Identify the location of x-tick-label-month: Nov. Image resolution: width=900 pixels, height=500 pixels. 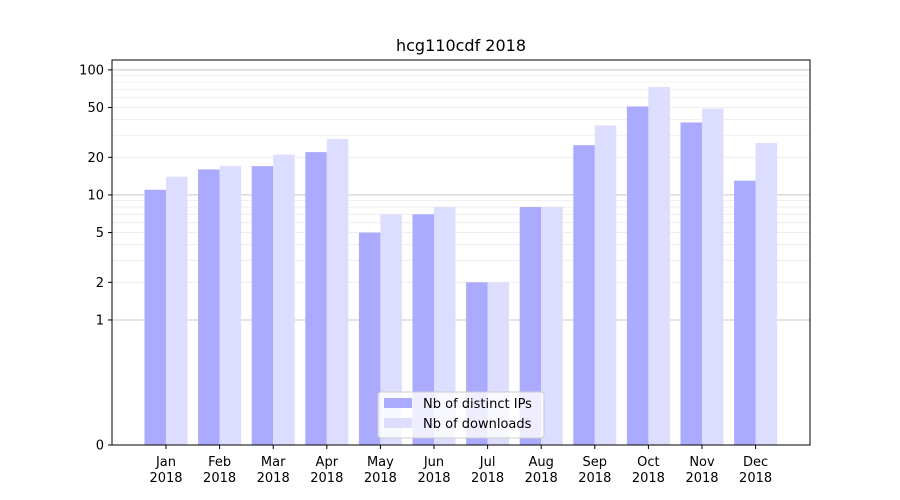
(702, 462).